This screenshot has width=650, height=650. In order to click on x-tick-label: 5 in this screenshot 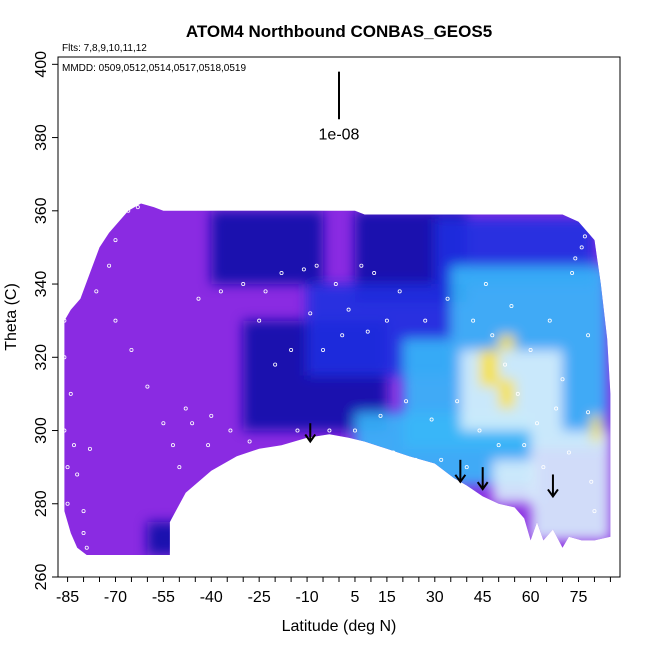, I will do `click(355, 597)`.